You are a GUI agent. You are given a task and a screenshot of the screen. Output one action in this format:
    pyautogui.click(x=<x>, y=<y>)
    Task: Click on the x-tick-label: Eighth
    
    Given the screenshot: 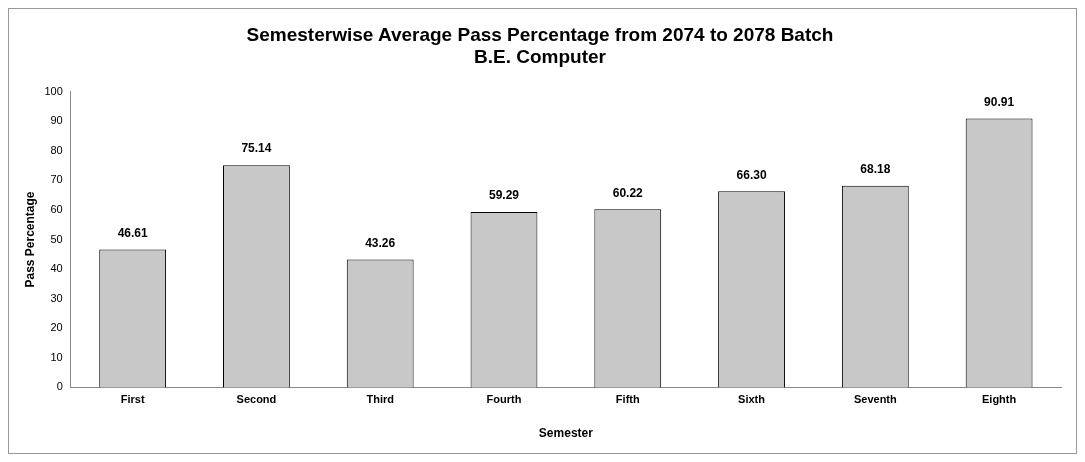 What is the action you would take?
    pyautogui.click(x=999, y=399)
    